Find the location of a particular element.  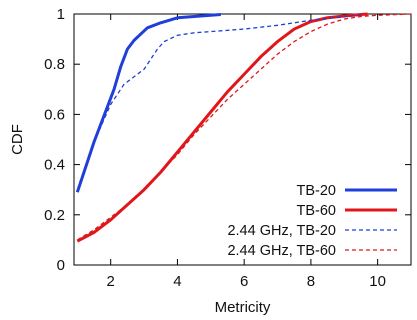

legend-label: TB-60 is located at coordinates (317, 211).